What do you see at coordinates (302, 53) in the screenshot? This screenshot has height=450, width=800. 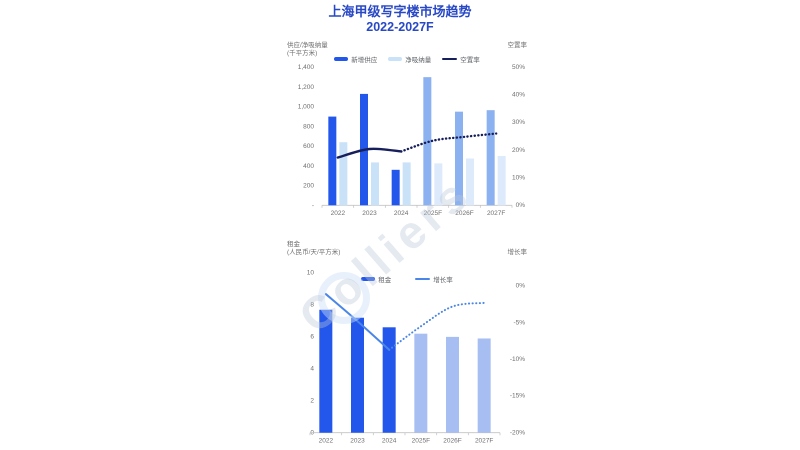 I see `chart1-left-axis-title-line2: (千平方米)` at bounding box center [302, 53].